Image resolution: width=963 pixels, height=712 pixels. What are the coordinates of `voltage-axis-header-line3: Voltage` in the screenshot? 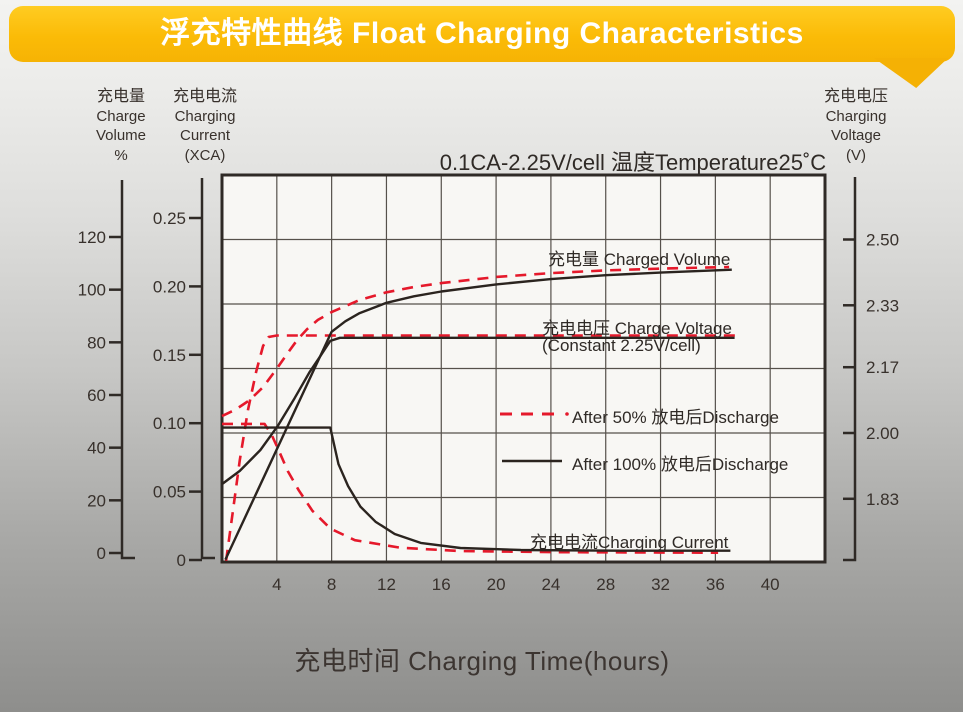 It's located at (856, 135).